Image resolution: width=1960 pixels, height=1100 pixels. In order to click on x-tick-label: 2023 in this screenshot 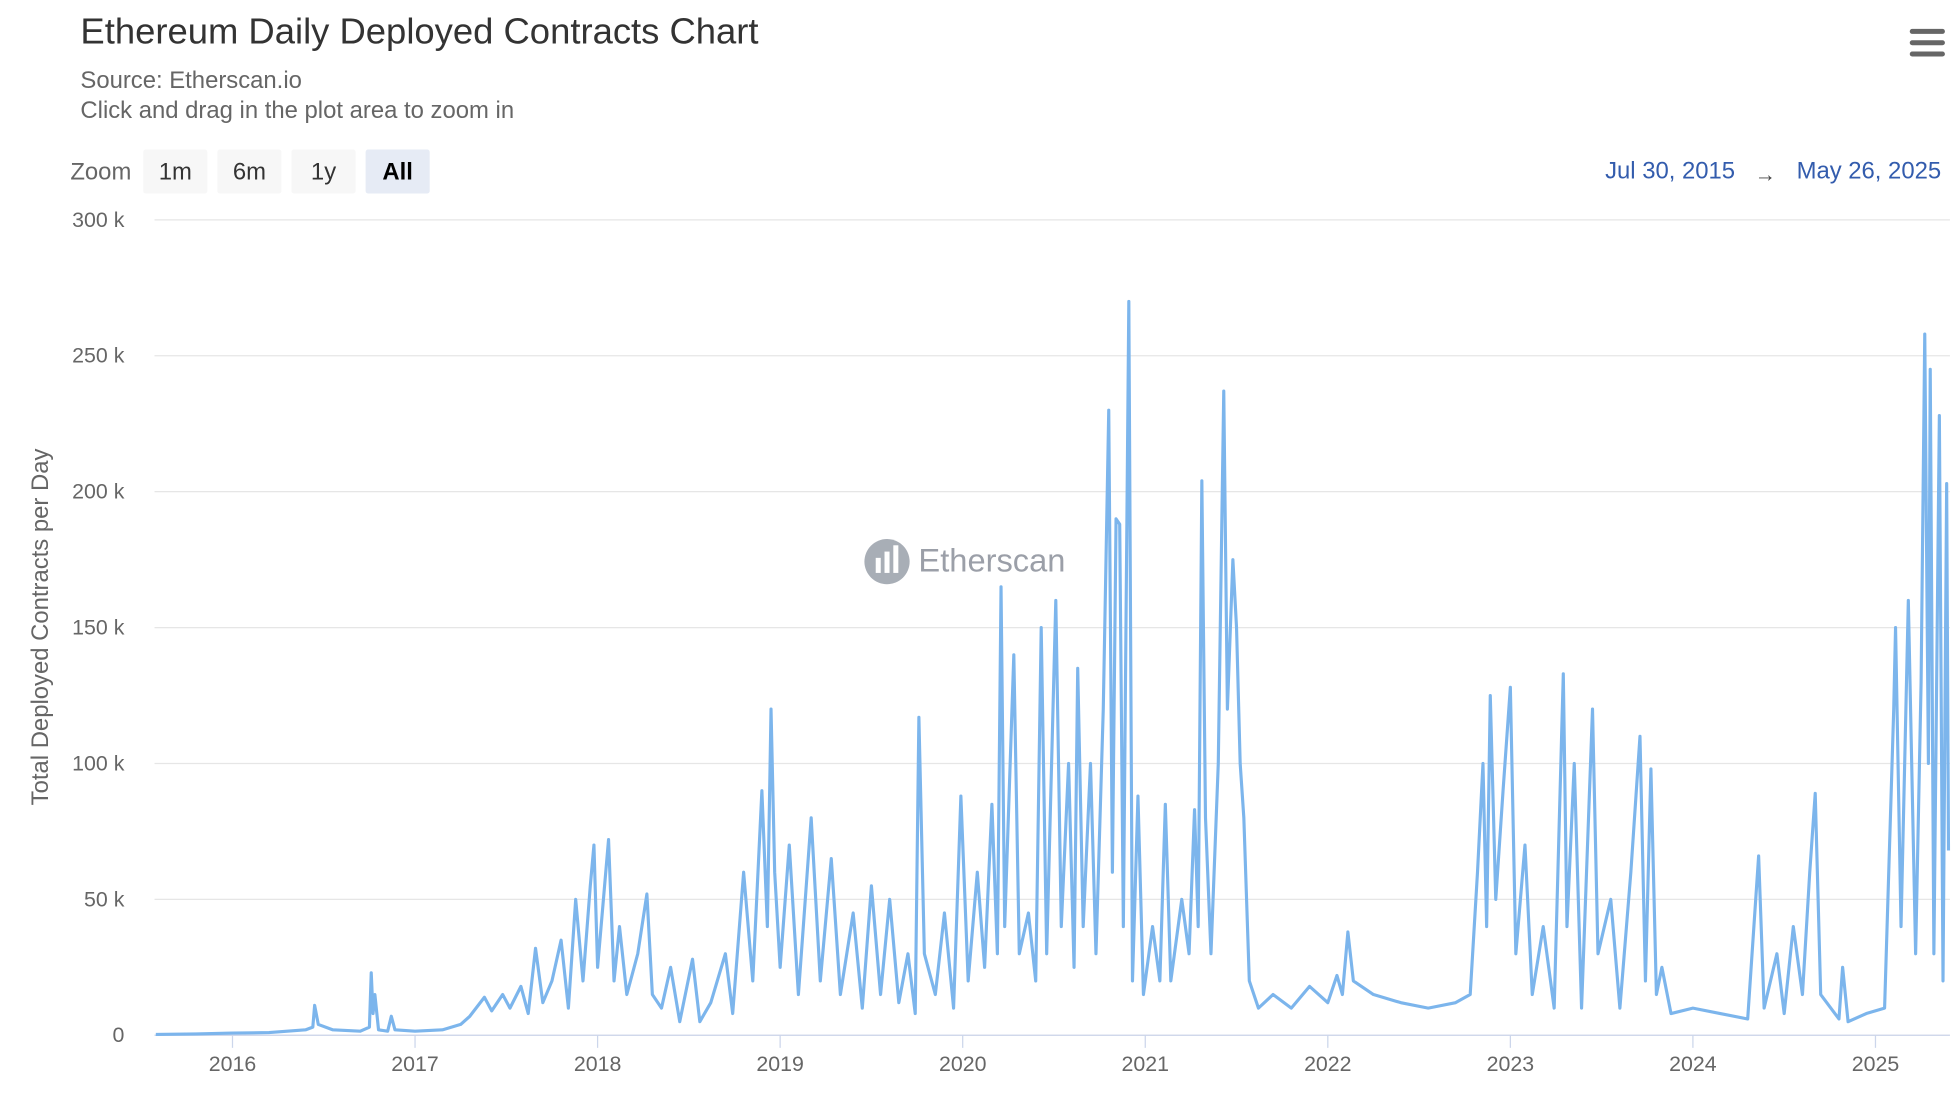, I will do `click(1510, 1064)`.